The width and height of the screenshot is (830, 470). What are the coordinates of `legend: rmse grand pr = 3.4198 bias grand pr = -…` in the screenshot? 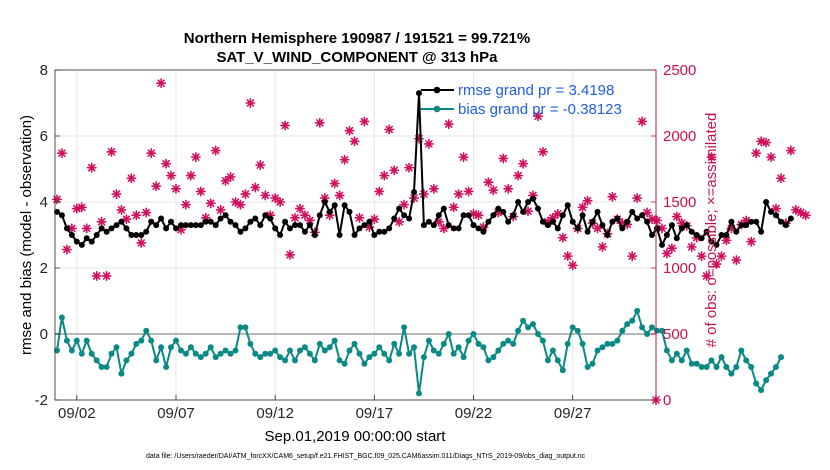 It's located at (521, 100).